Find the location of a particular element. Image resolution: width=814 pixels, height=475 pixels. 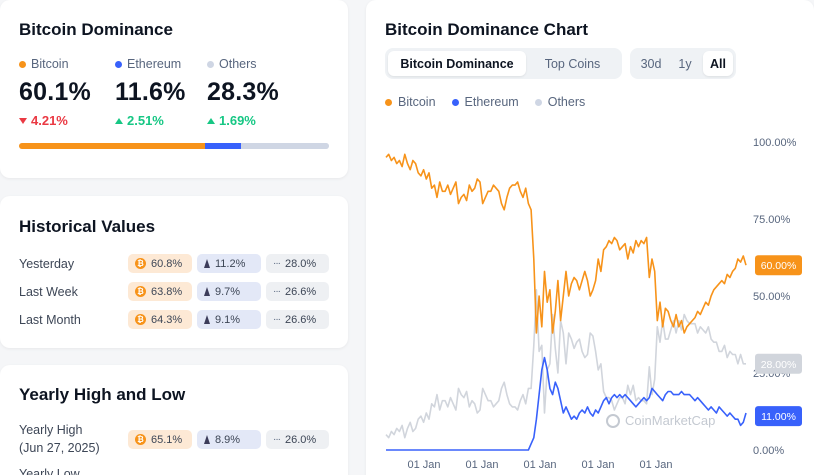

ethereum-change: 2.51% is located at coordinates (145, 120).